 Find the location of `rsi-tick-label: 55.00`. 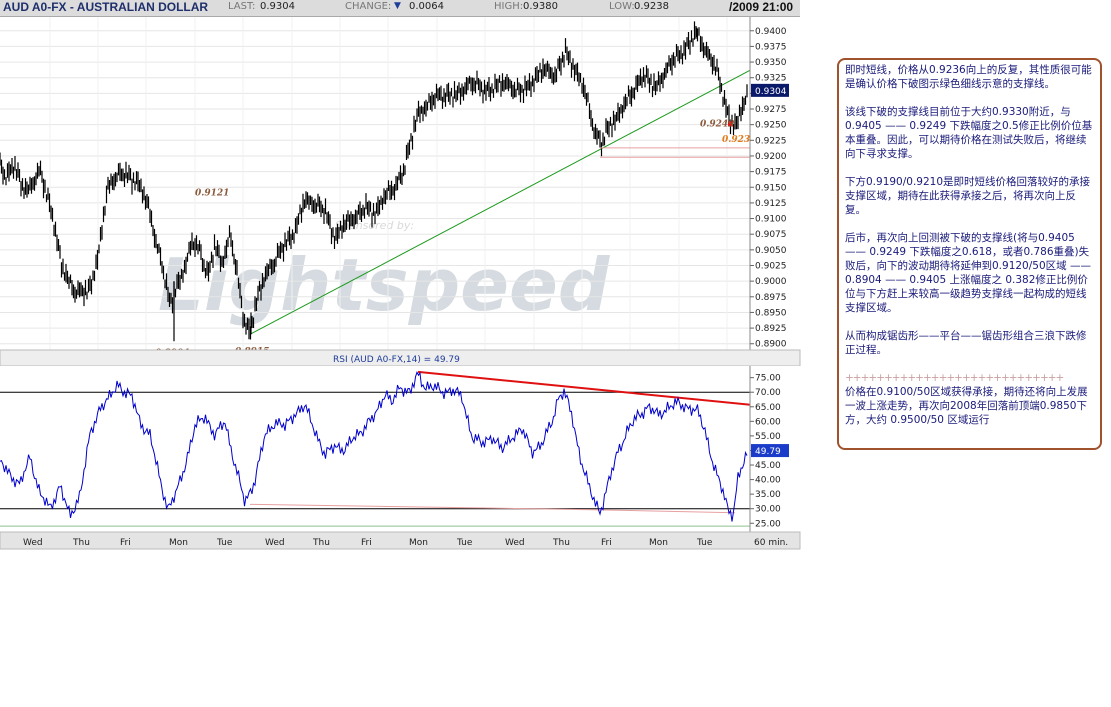

rsi-tick-label: 55.00 is located at coordinates (768, 437).